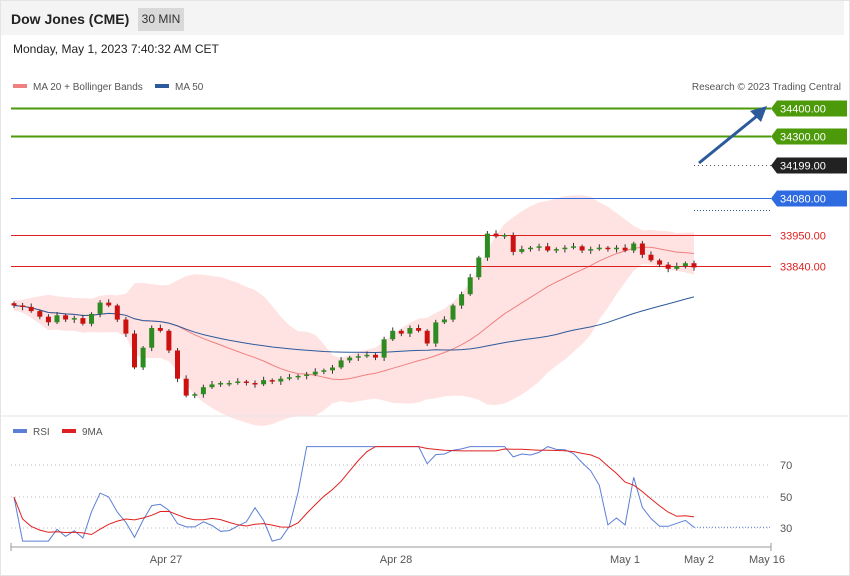 The height and width of the screenshot is (576, 850). What do you see at coordinates (70, 19) in the screenshot?
I see `instrument-title: Dow Jones (CME)` at bounding box center [70, 19].